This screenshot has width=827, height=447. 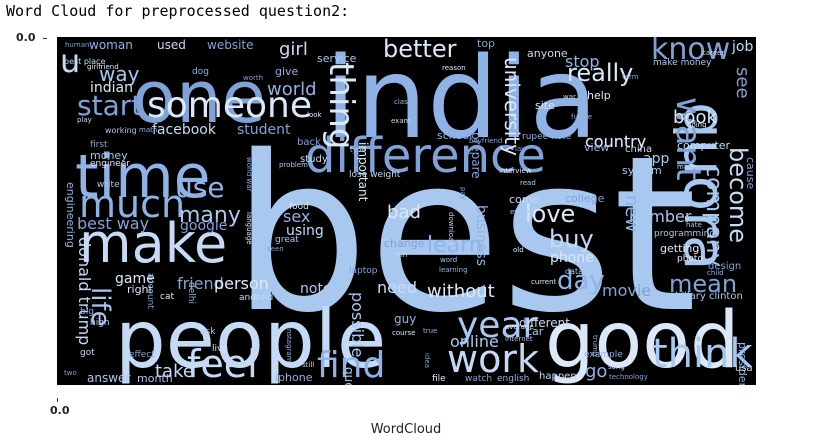 What do you see at coordinates (742, 47) in the screenshot?
I see `word-job: job` at bounding box center [742, 47].